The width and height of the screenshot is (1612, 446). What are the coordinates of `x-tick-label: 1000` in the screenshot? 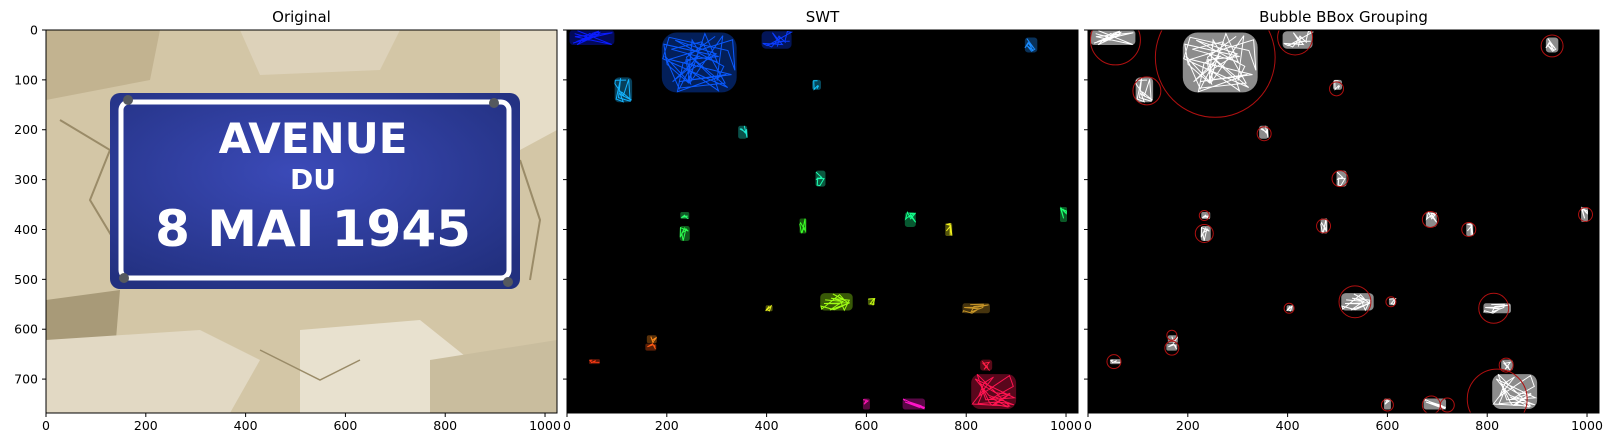 It's located at (545, 425).